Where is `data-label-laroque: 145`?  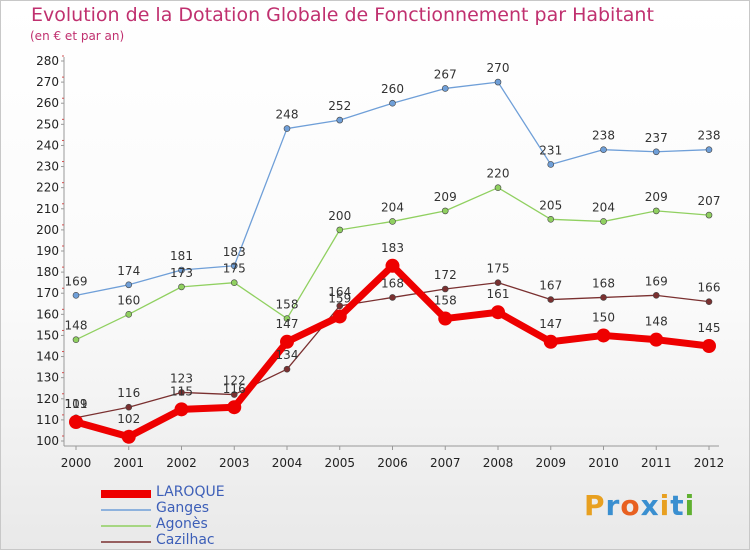 data-label-laroque: 145 is located at coordinates (709, 328).